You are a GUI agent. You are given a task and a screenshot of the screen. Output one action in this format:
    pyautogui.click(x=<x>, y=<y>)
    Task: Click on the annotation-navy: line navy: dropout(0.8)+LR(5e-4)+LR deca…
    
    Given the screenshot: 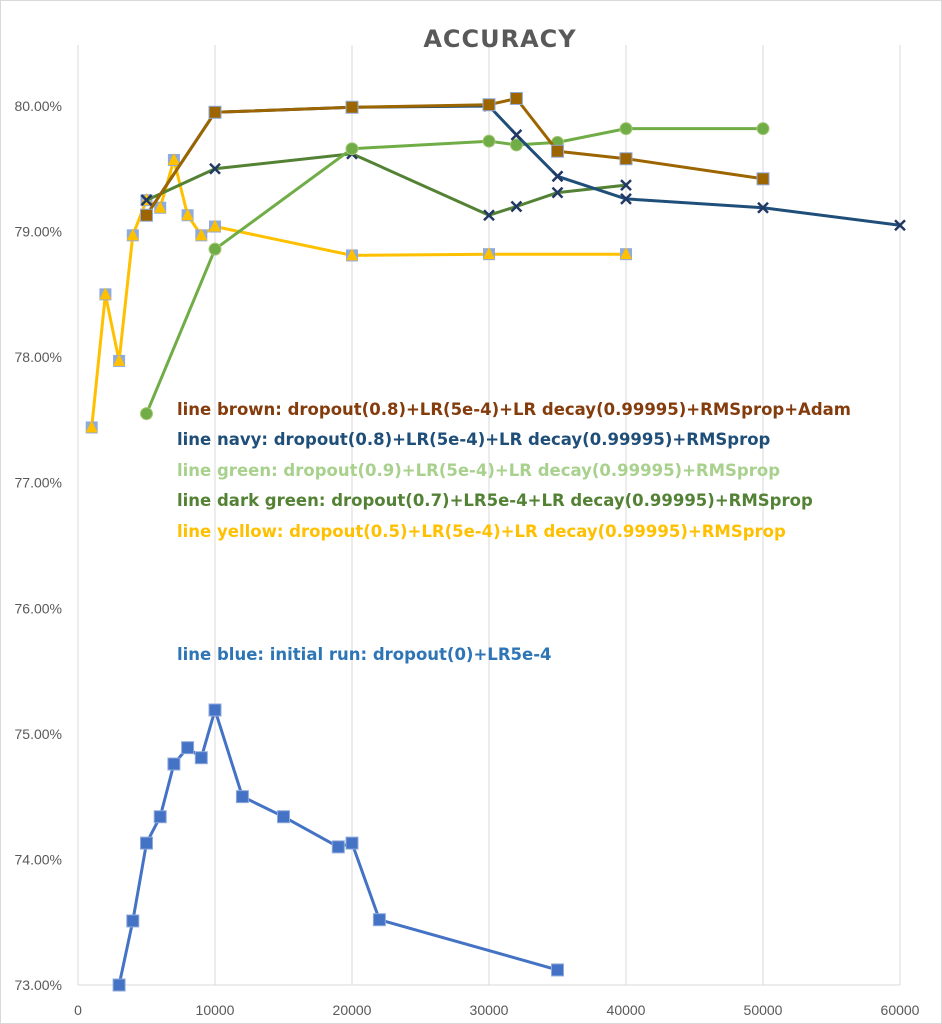 What is the action you would take?
    pyautogui.click(x=474, y=439)
    